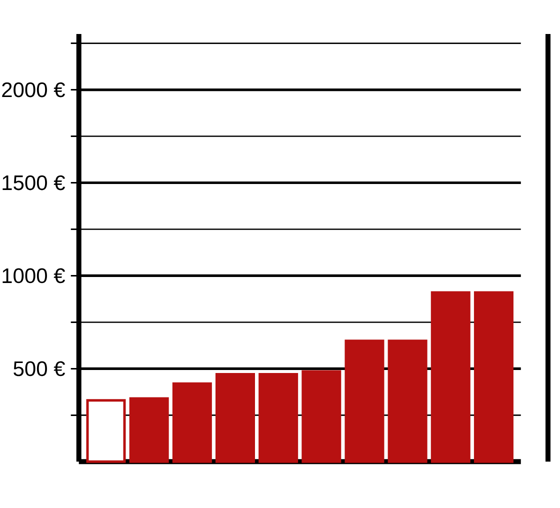 The width and height of the screenshot is (560, 508). I want to click on y-tick-label: 1500 €, so click(34, 182).